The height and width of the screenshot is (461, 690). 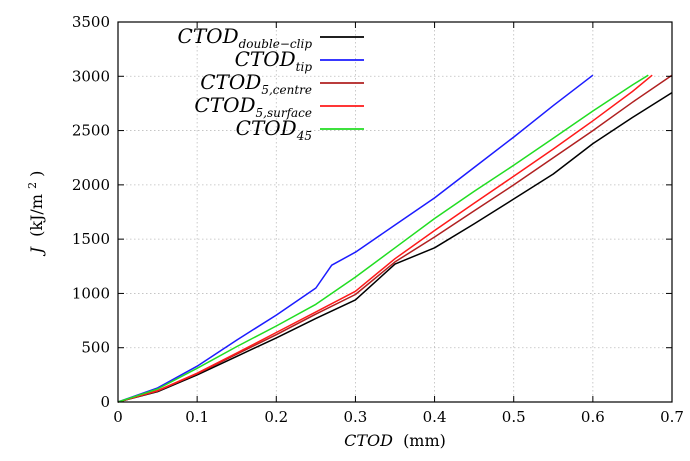 I want to click on y-tick-label: 1500, so click(x=91, y=239).